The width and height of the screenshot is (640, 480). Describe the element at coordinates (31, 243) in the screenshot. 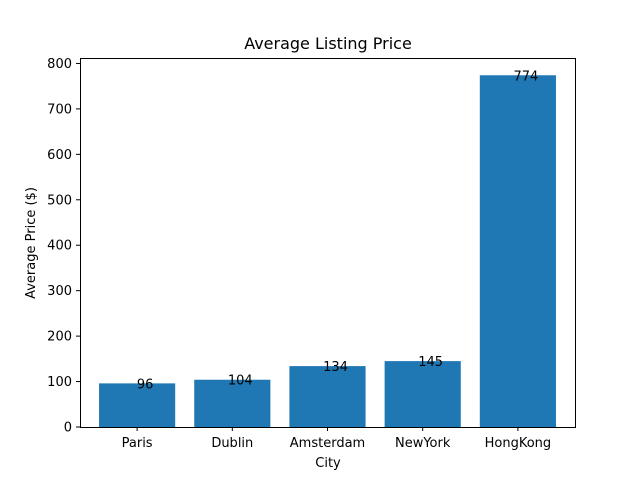

I see `y-axis-label: Average Price ($)` at that location.